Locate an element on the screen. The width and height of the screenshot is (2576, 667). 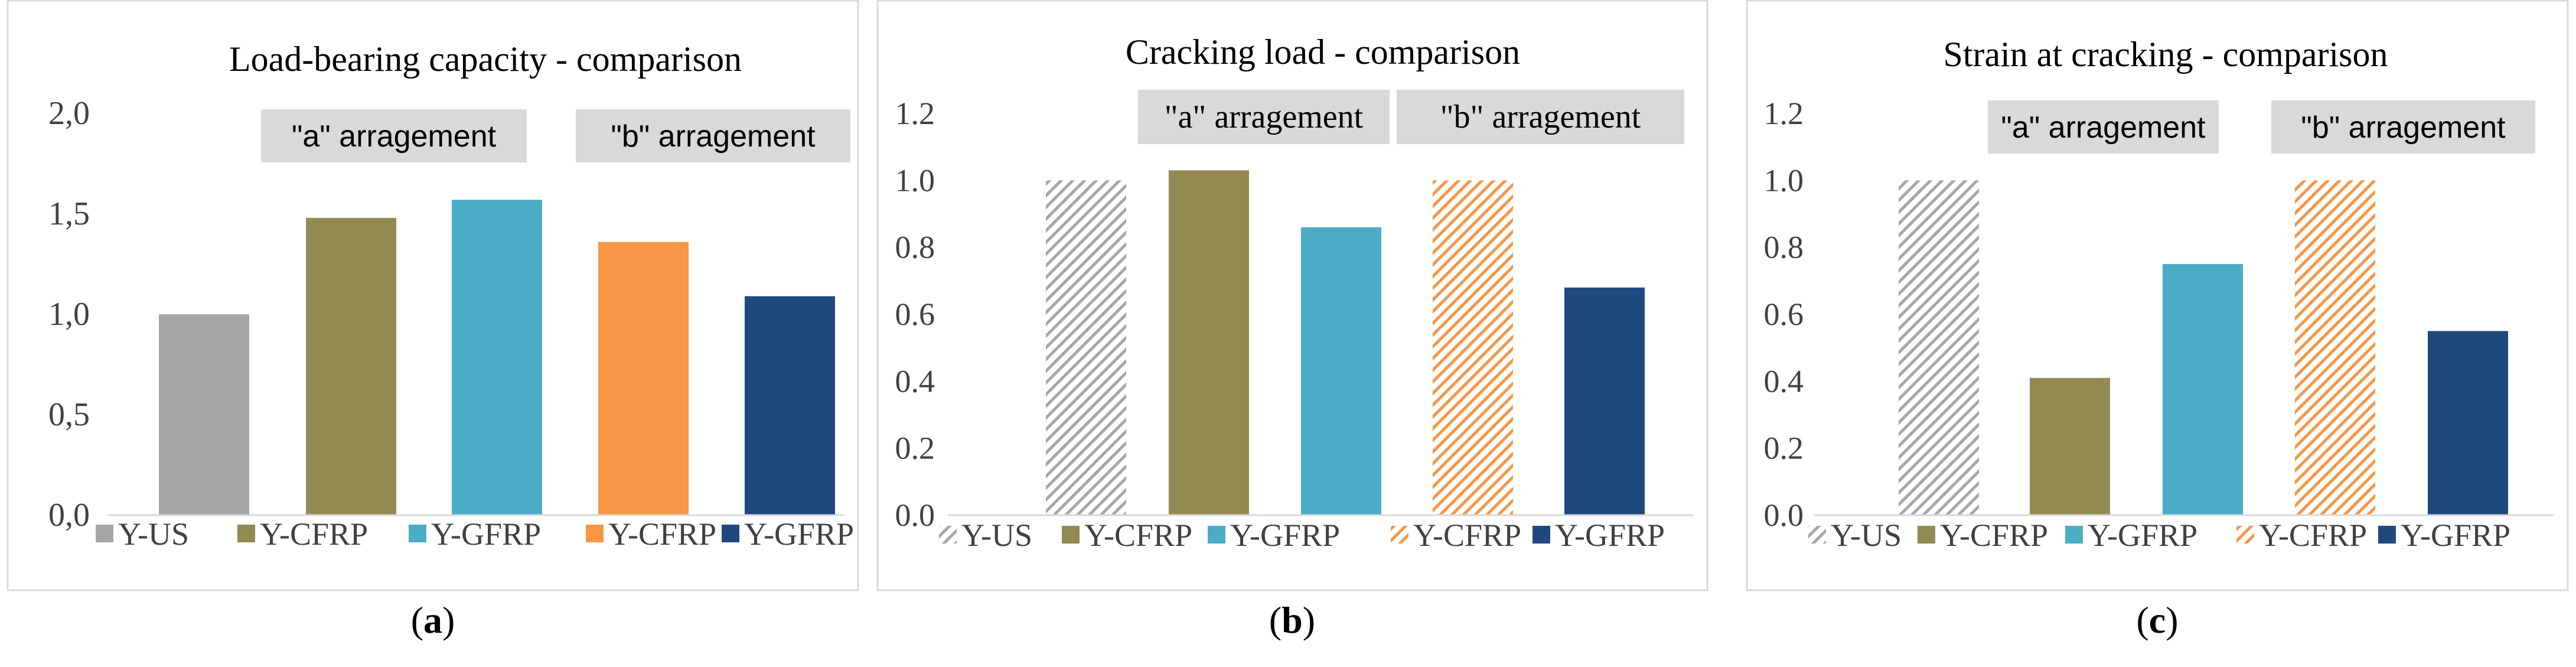
y-tick-label: 2,0 is located at coordinates (69, 113).